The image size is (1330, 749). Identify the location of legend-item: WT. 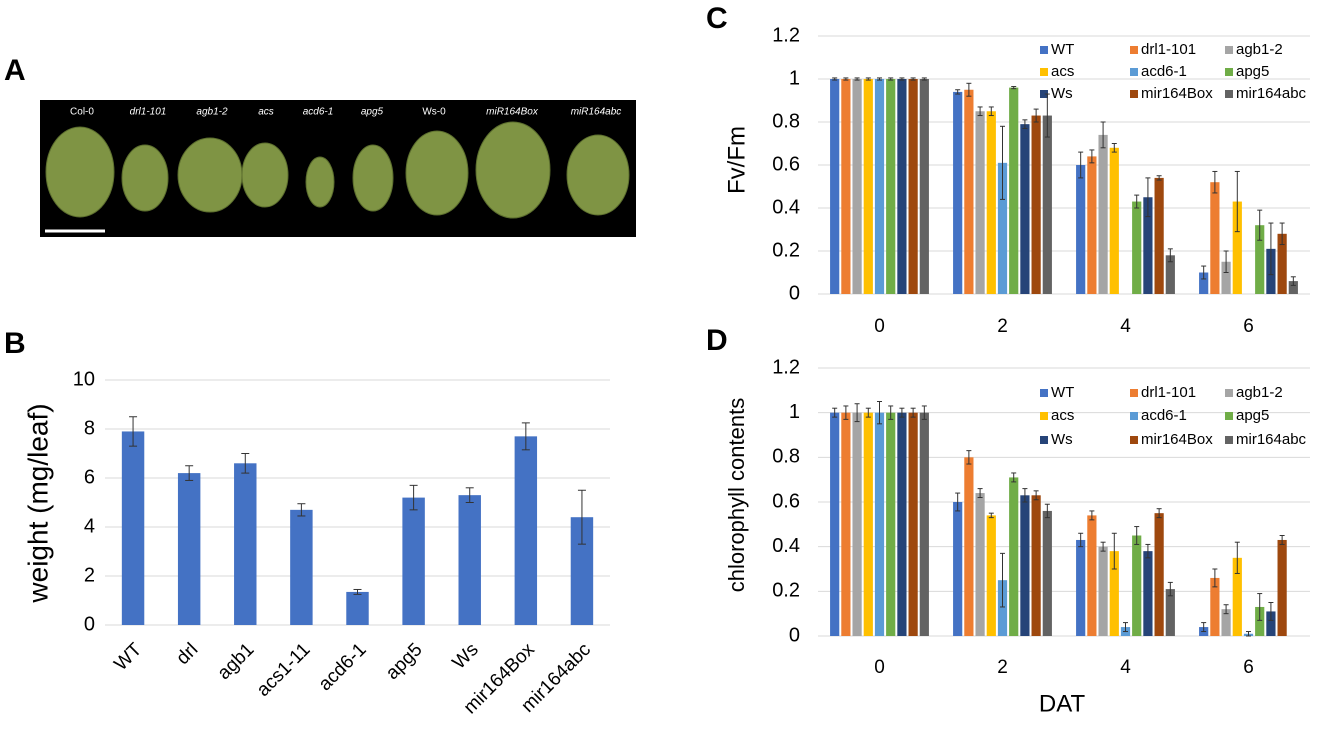
(1057, 392).